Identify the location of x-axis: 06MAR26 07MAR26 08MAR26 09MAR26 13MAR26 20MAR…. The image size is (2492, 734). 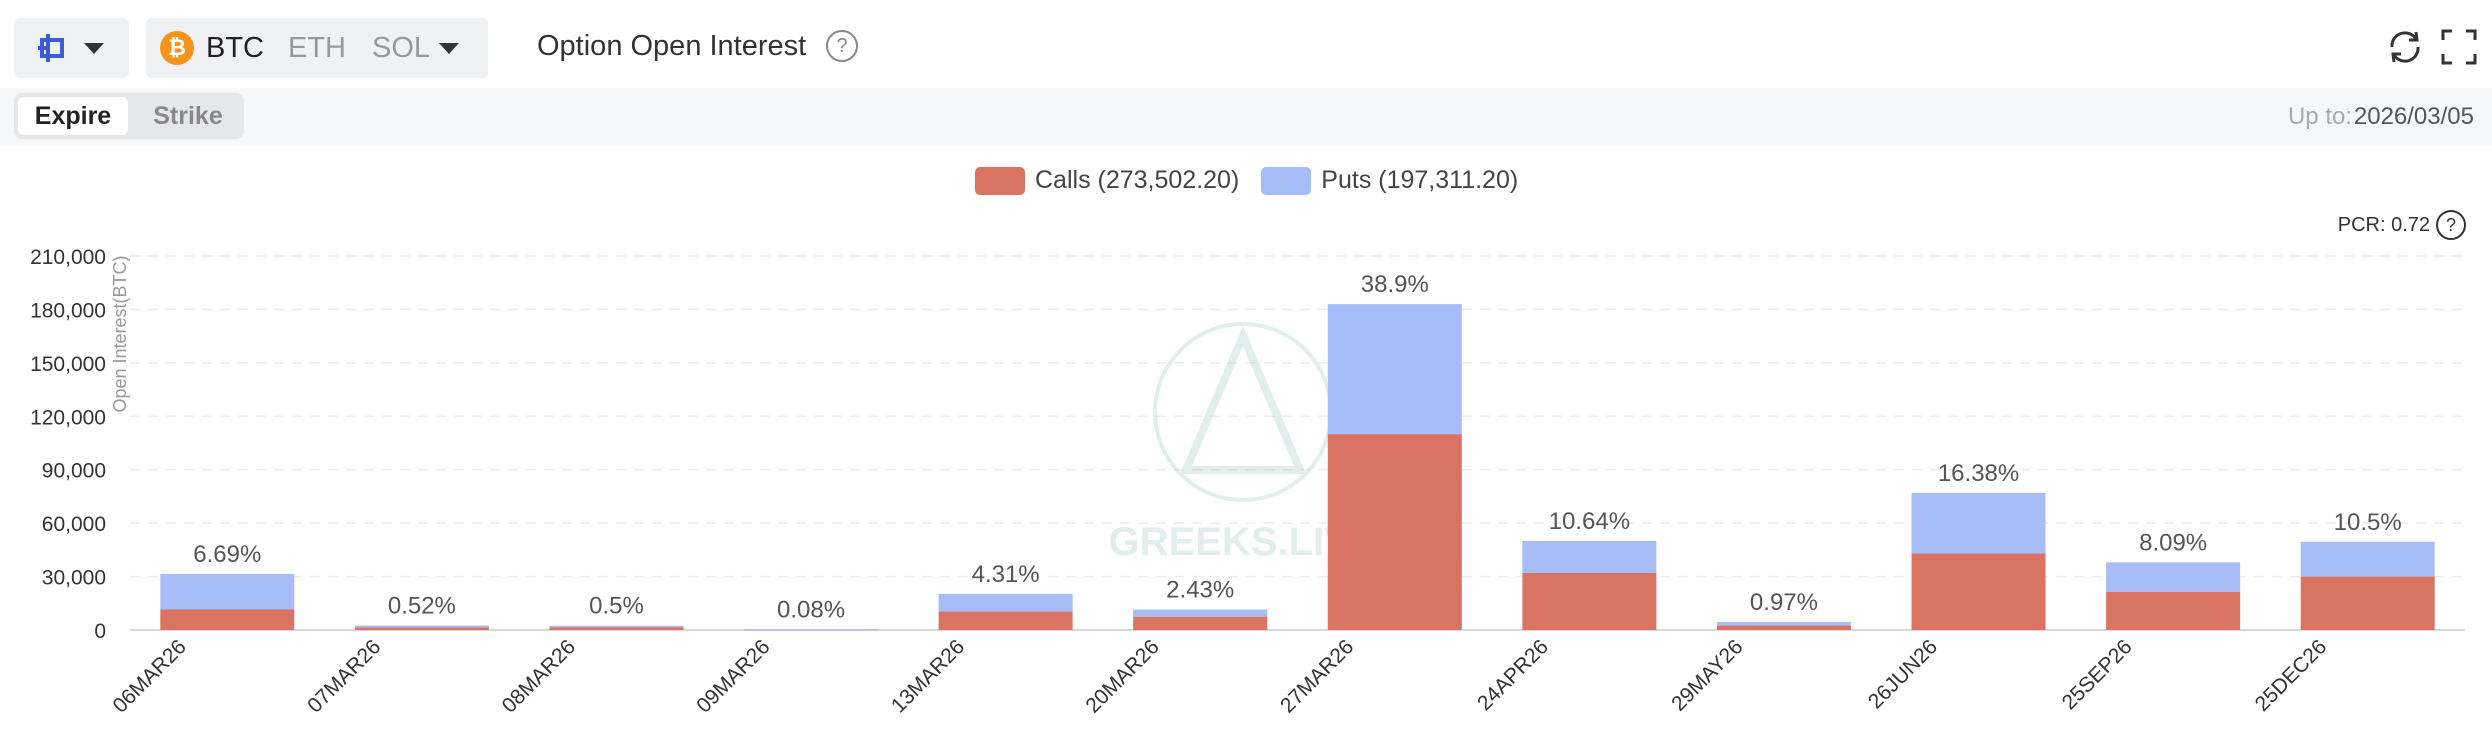
(1220, 676).